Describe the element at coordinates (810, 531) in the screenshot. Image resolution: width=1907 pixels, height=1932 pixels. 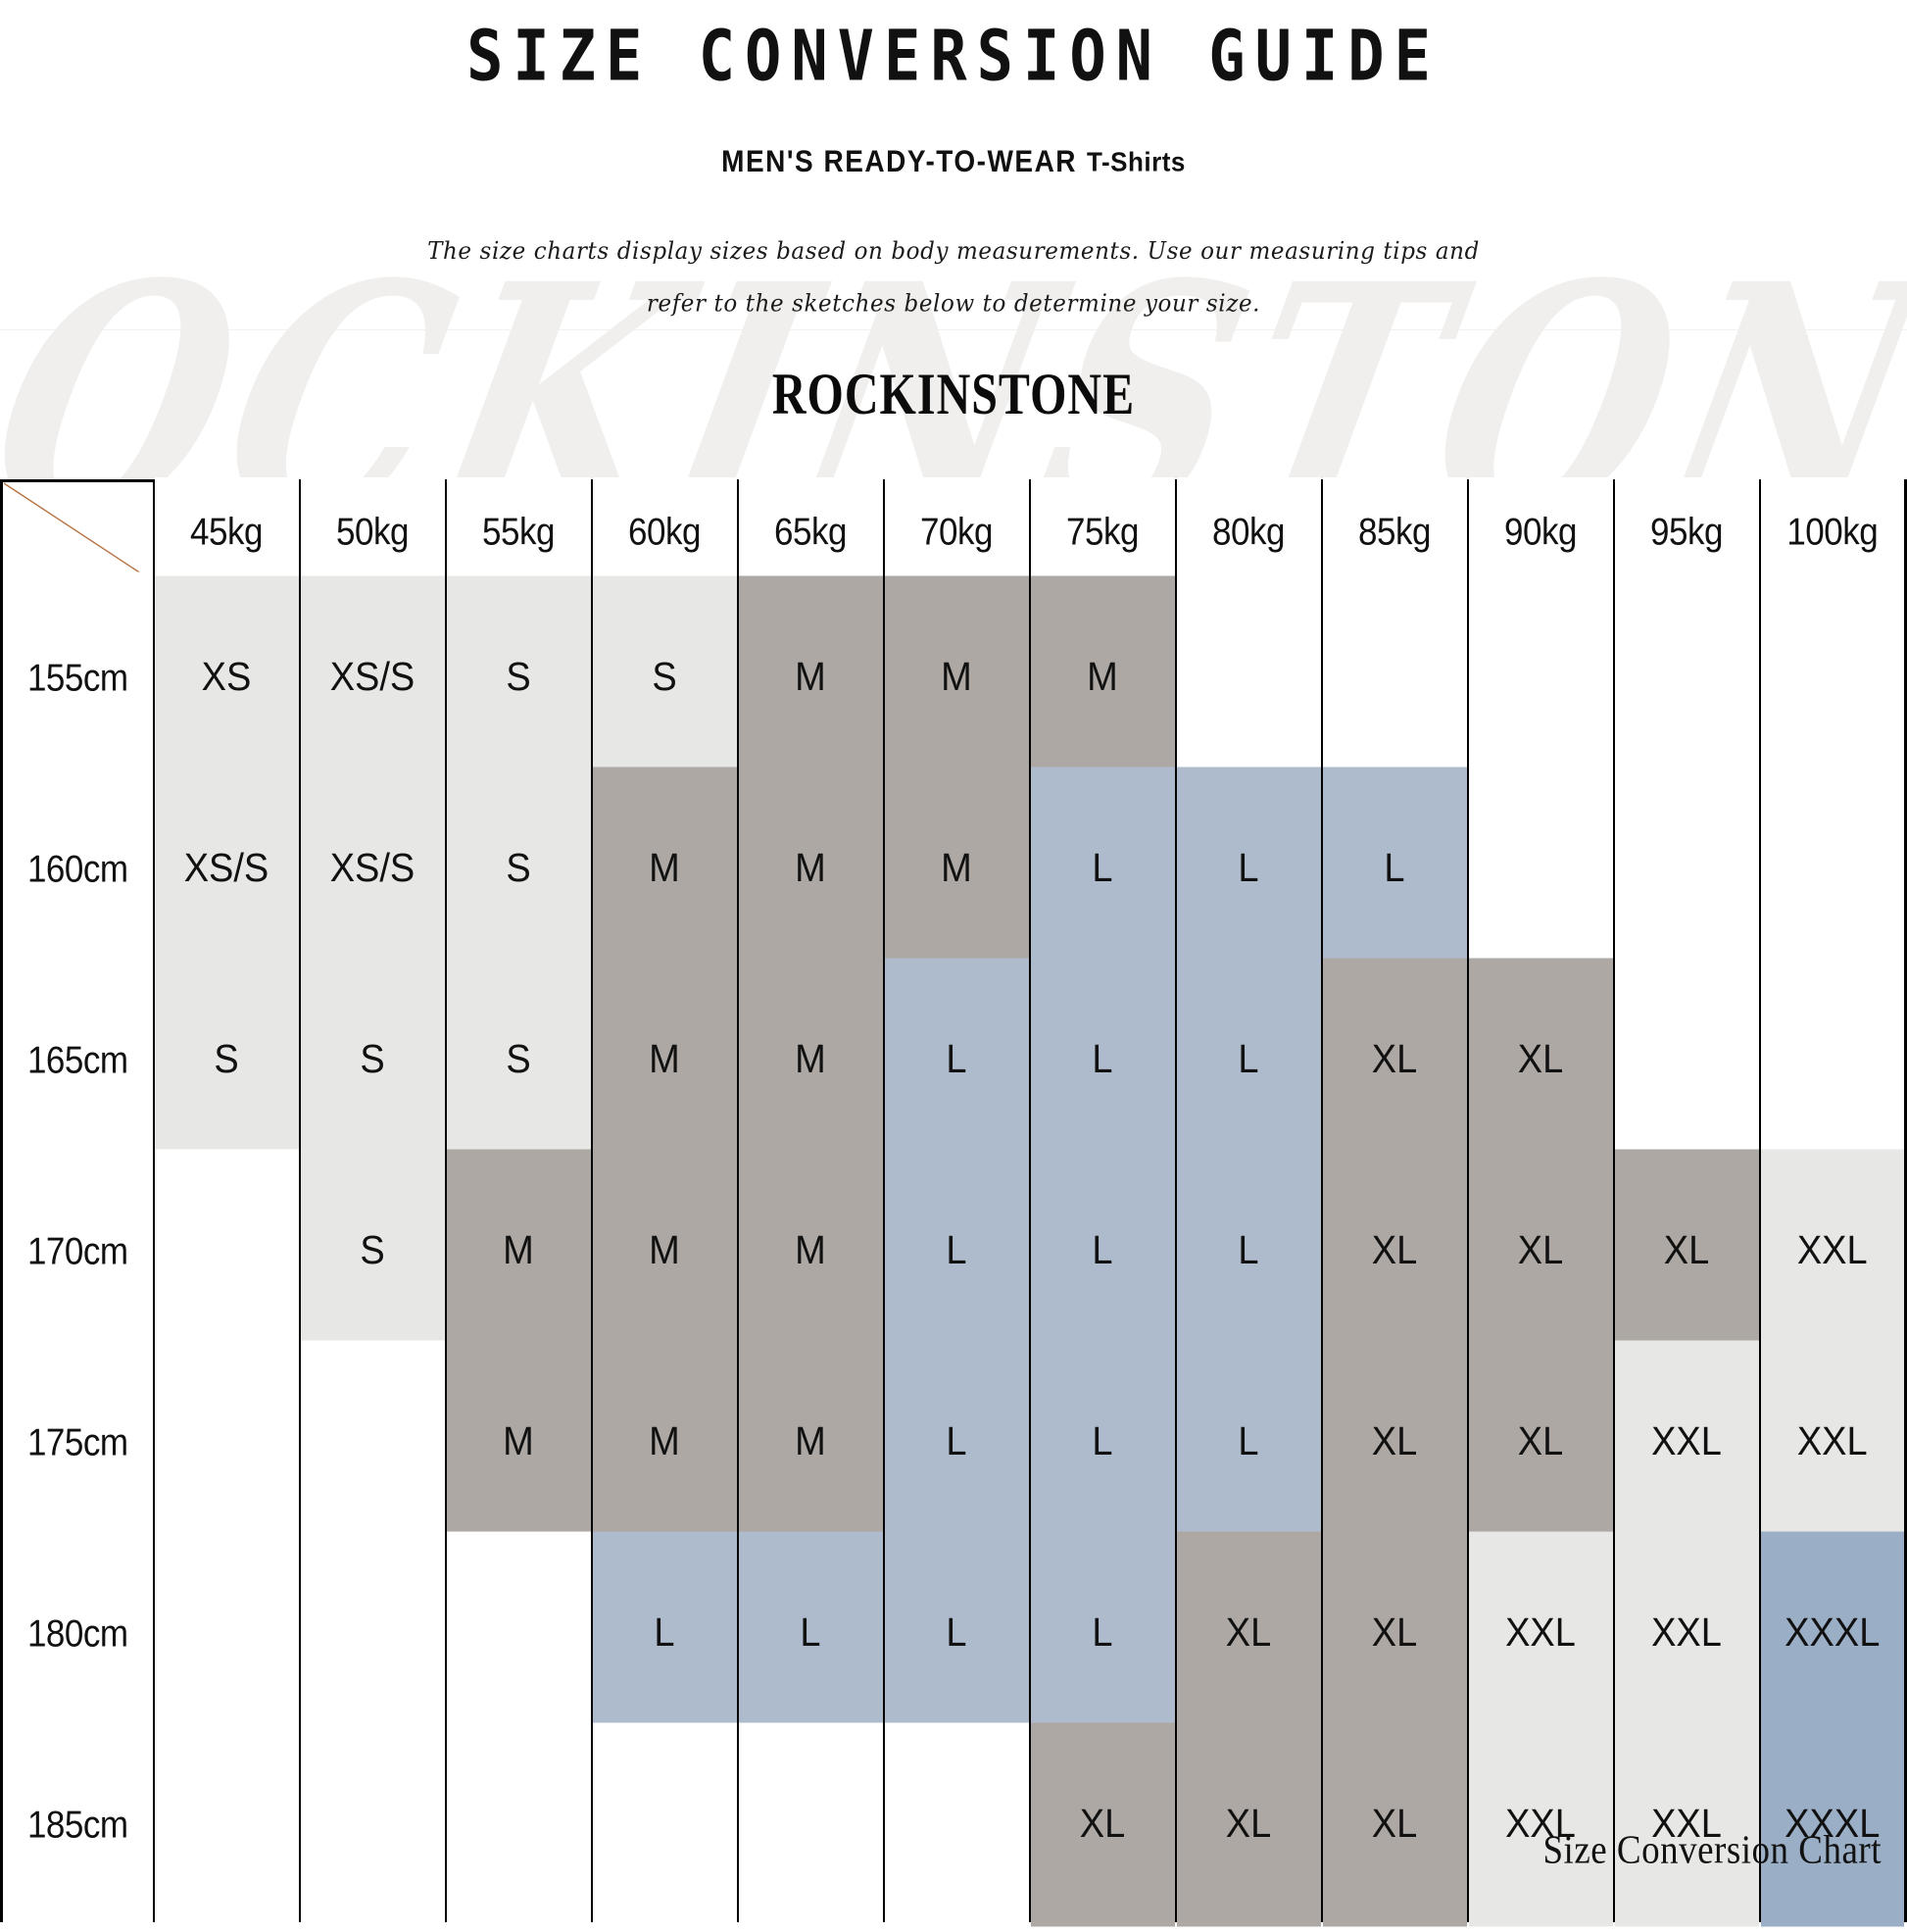
I see `column-header-weight: 65kg` at that location.